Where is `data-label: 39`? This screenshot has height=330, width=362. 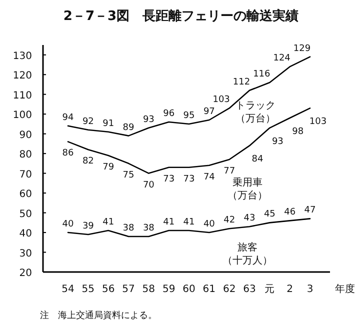
data-label: 39 is located at coordinates (88, 226).